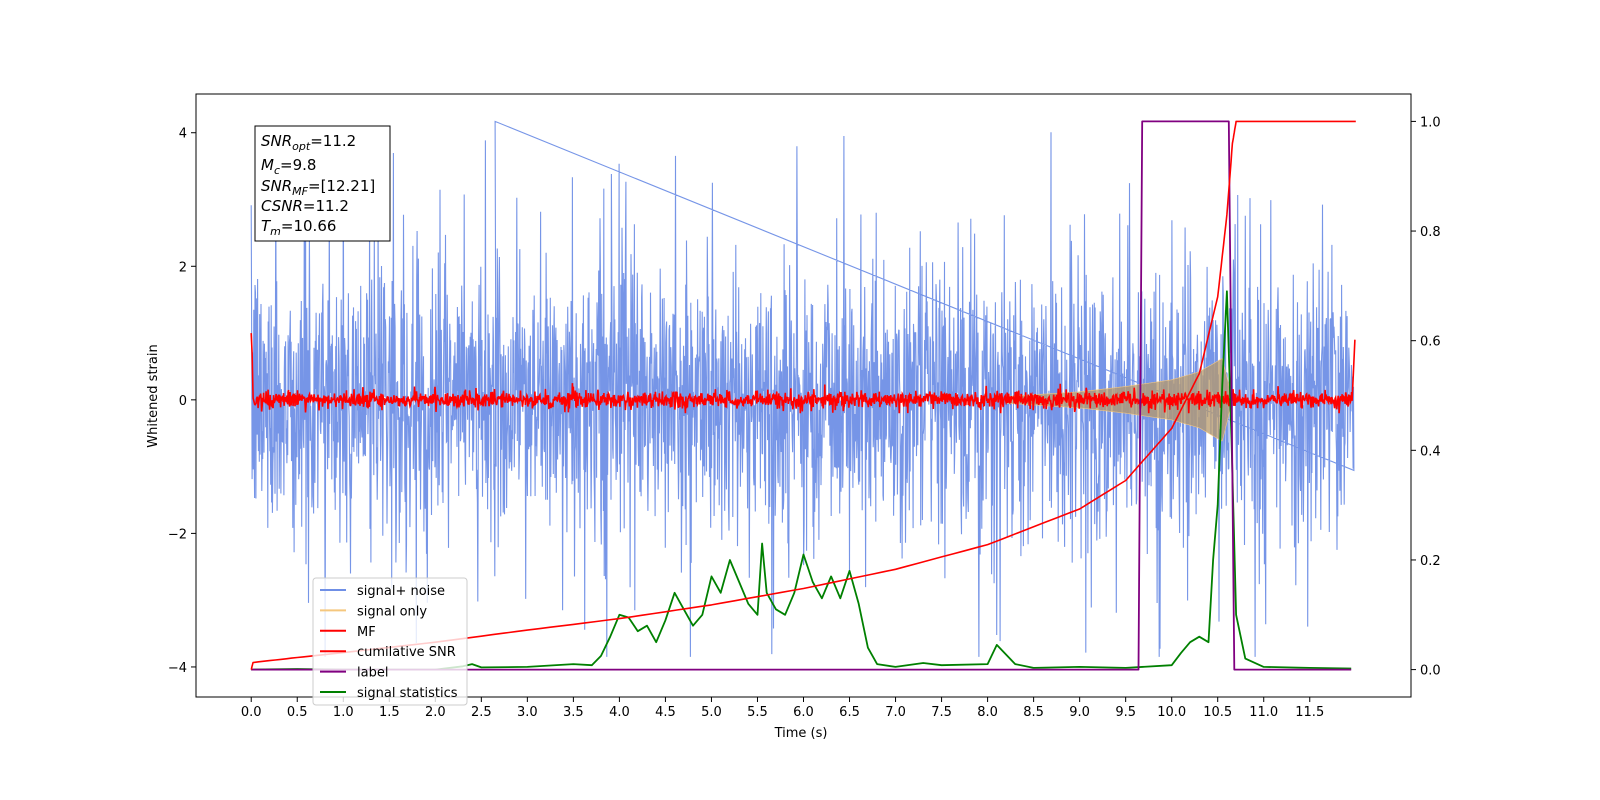  I want to click on x-tick-label: 9.0, so click(1079, 712).